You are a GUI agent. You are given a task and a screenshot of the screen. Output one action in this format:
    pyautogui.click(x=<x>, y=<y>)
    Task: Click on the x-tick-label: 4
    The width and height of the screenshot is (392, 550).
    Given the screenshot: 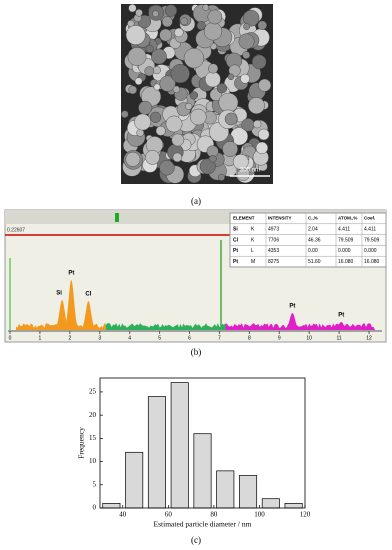 What is the action you would take?
    pyautogui.click(x=129, y=338)
    